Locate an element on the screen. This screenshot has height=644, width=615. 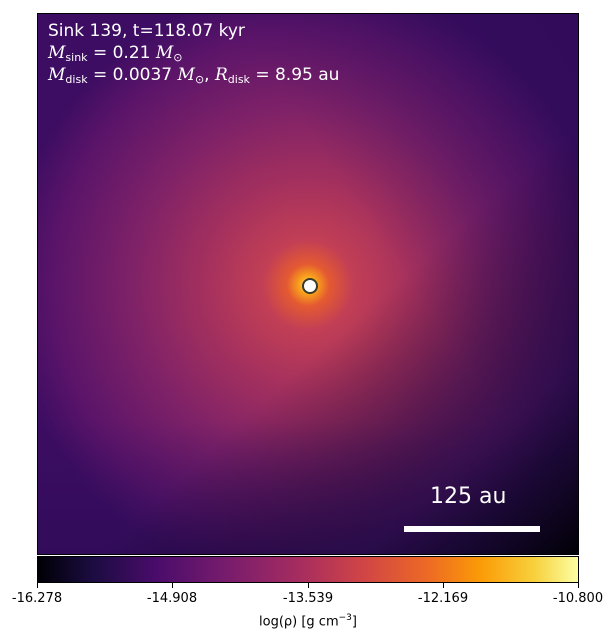
sink-particle-marker is located at coordinates (310, 286).